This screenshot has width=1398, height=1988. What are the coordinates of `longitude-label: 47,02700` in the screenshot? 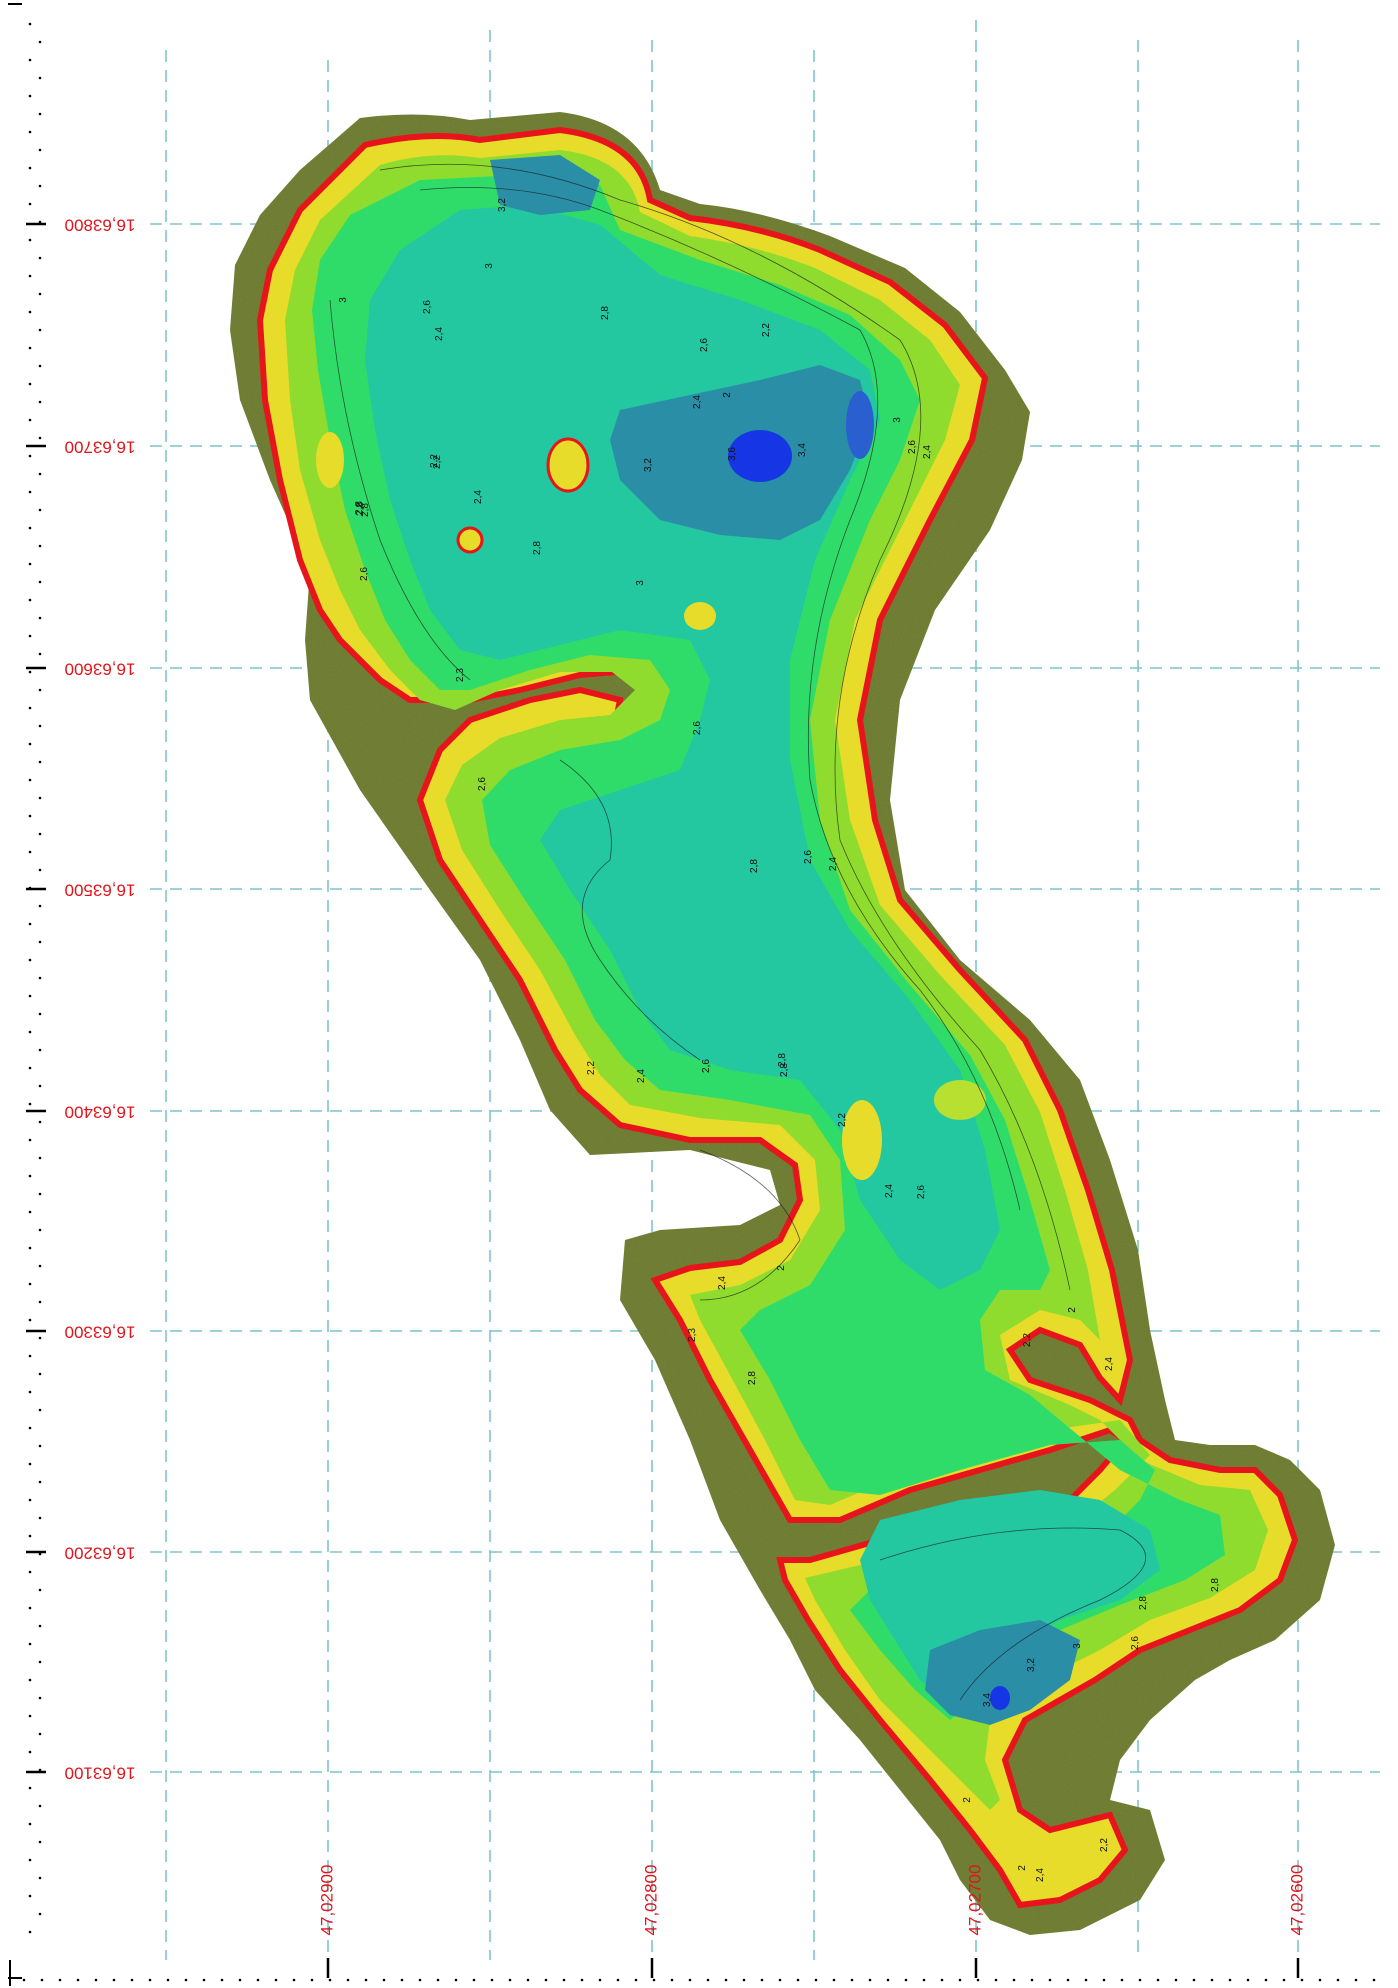 It's located at (974, 1900).